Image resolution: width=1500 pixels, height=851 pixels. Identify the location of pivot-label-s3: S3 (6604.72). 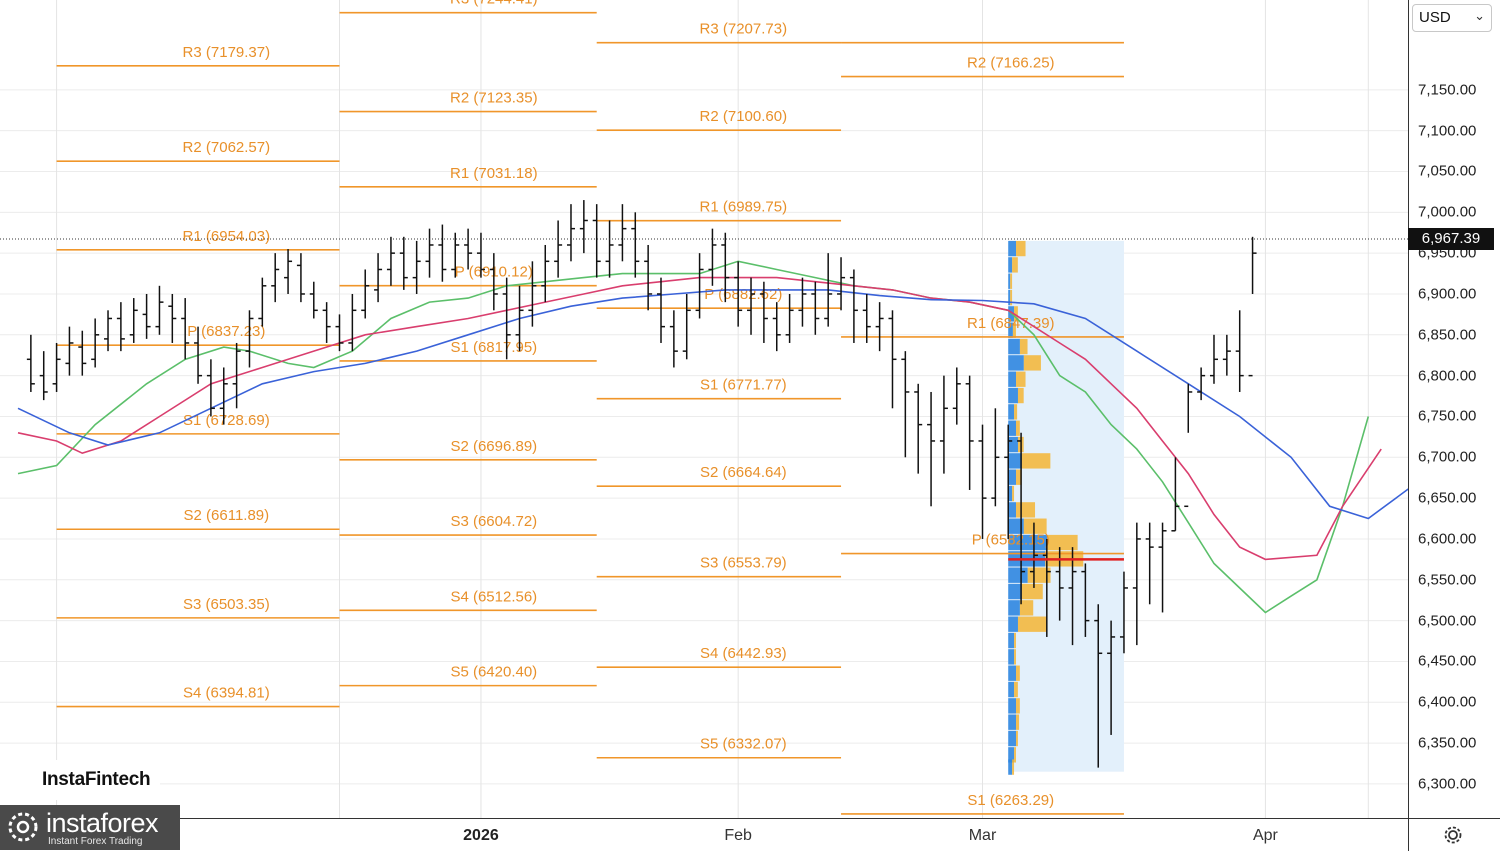
(493, 521).